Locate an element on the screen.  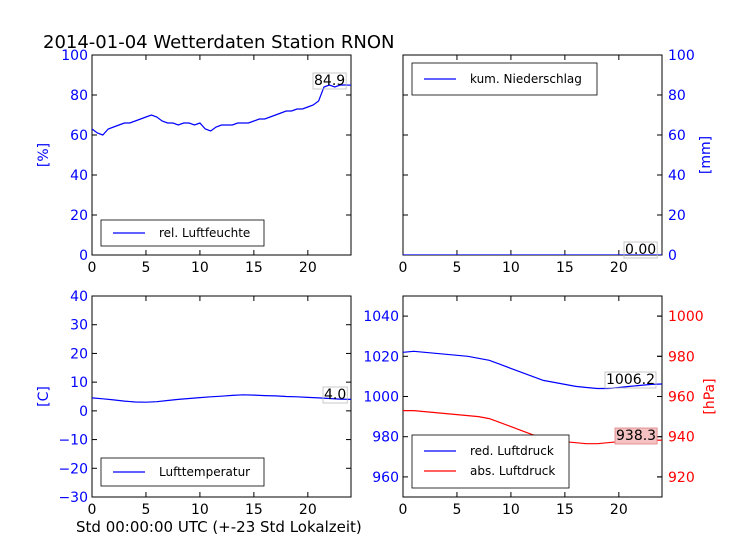
legend-label: kum. Niederschlag is located at coordinates (526, 79).